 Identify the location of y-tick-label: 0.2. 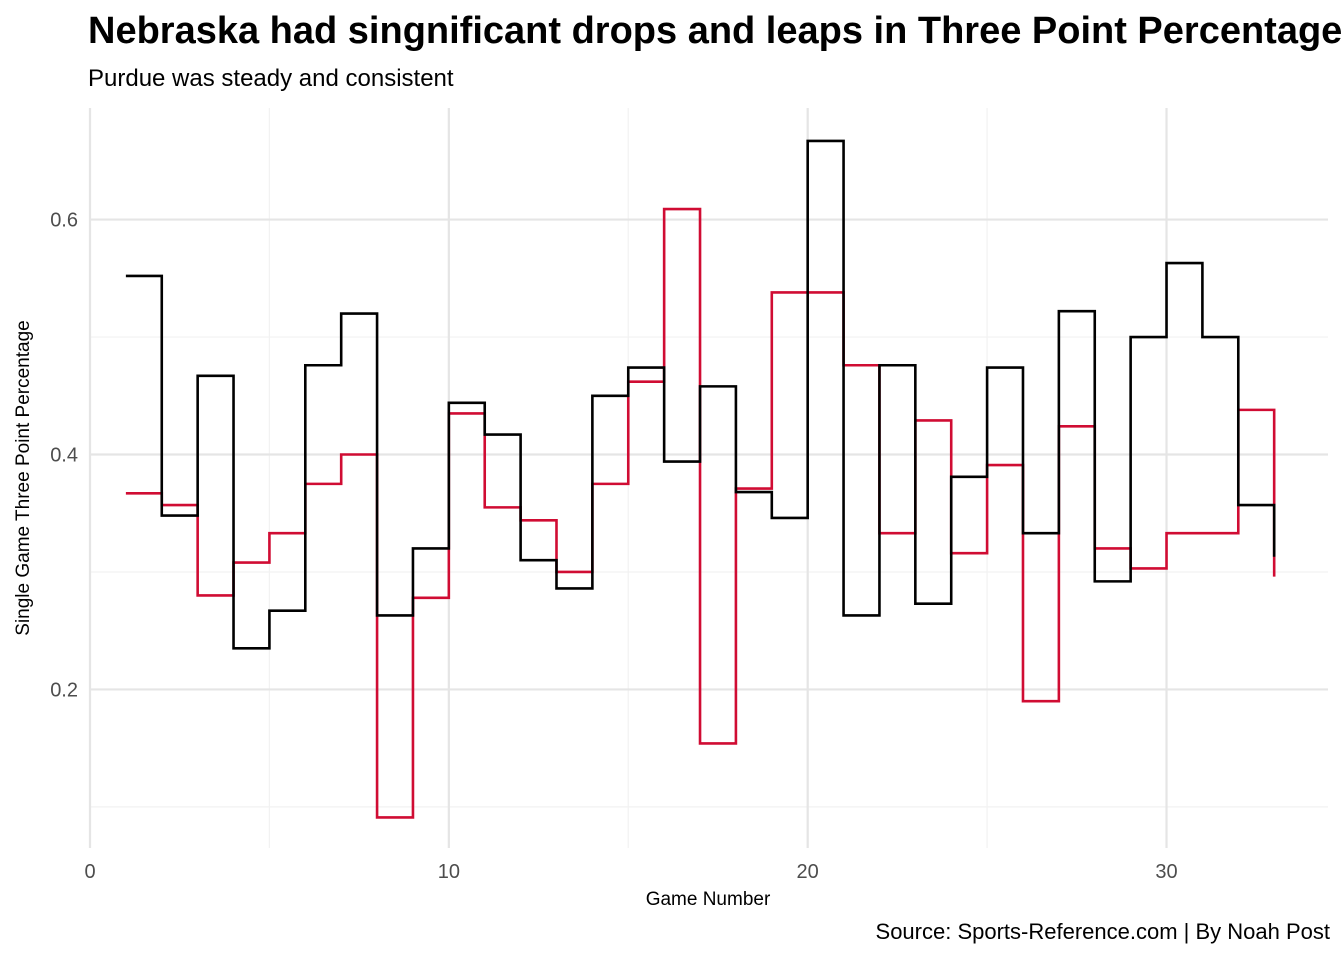
(64, 690).